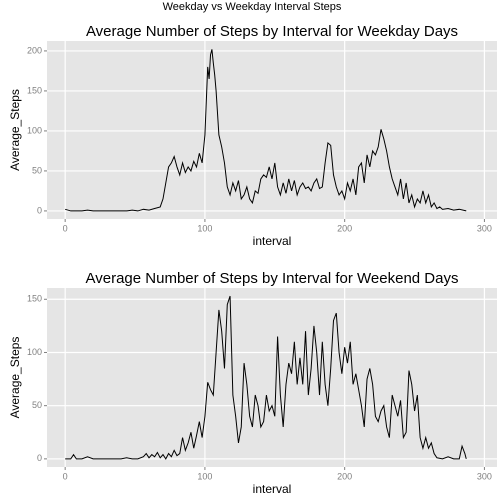  Describe the element at coordinates (252, 7) in the screenshot. I see `figure-title: Weekday vs Weekday Interval Steps` at that location.